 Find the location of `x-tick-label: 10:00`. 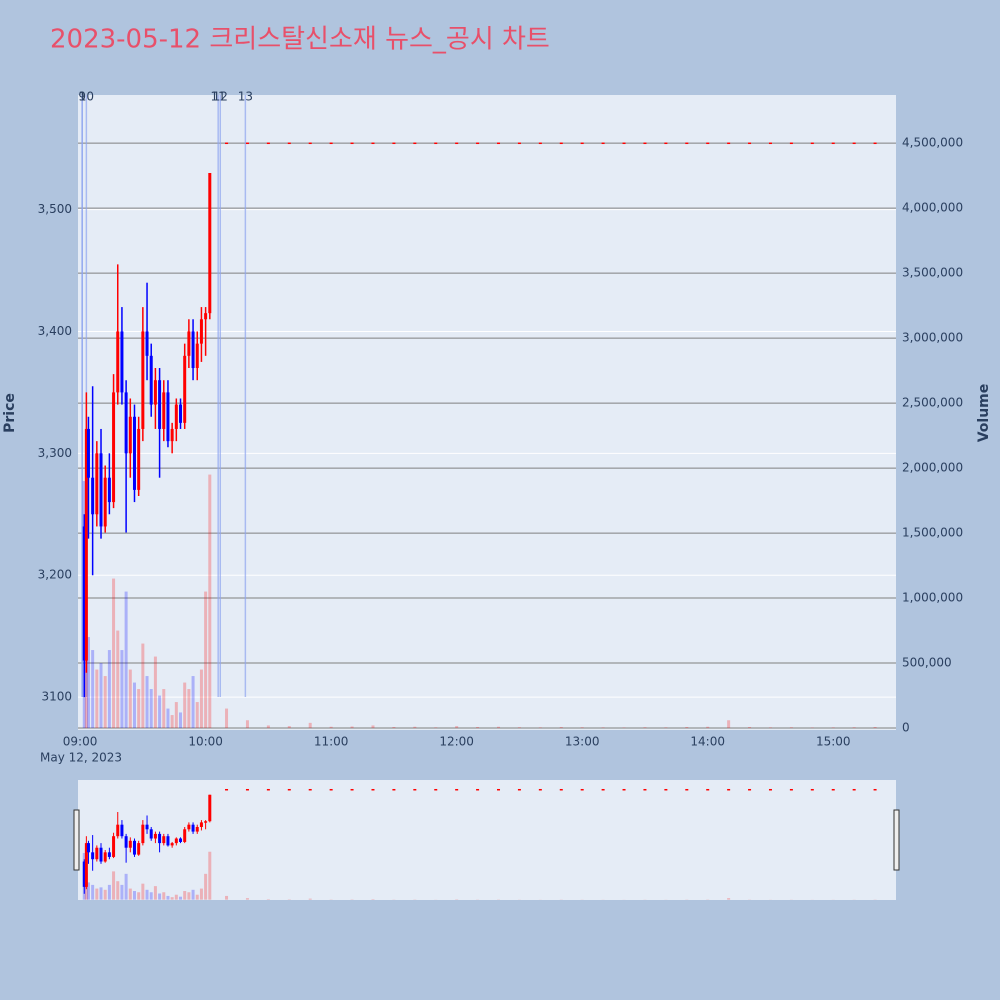

x-tick-label: 10:00 is located at coordinates (205, 742).